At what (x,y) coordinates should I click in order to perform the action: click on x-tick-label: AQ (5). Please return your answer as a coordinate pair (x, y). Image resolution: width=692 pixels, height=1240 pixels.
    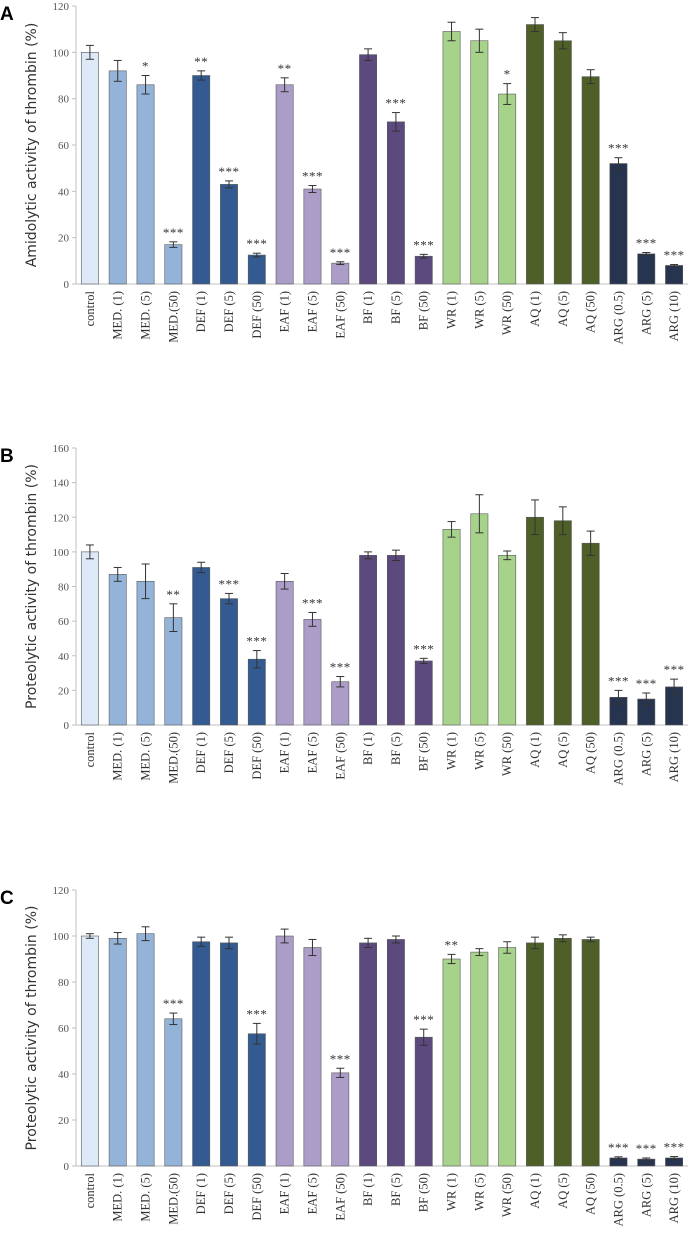
    Looking at the image, I should click on (563, 1191).